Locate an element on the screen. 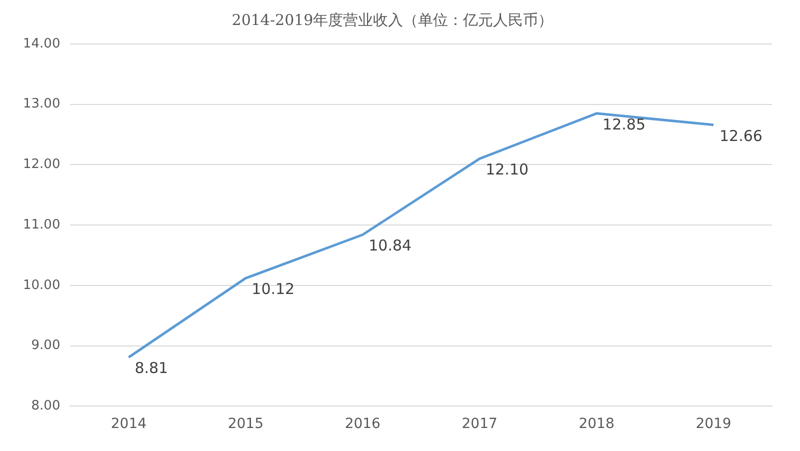 The width and height of the screenshot is (800, 451). y-tick-label: 13.00 is located at coordinates (41, 104).